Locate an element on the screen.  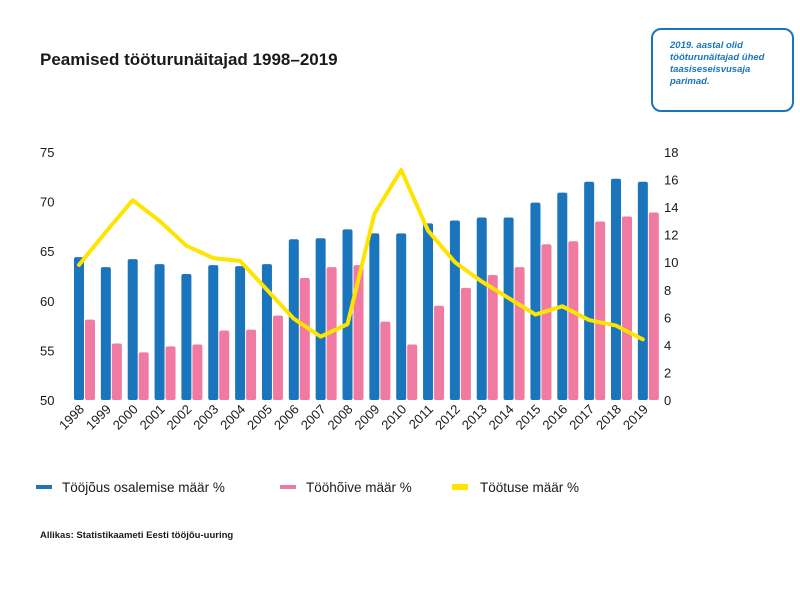
right-tick-label: 16 is located at coordinates (671, 180).